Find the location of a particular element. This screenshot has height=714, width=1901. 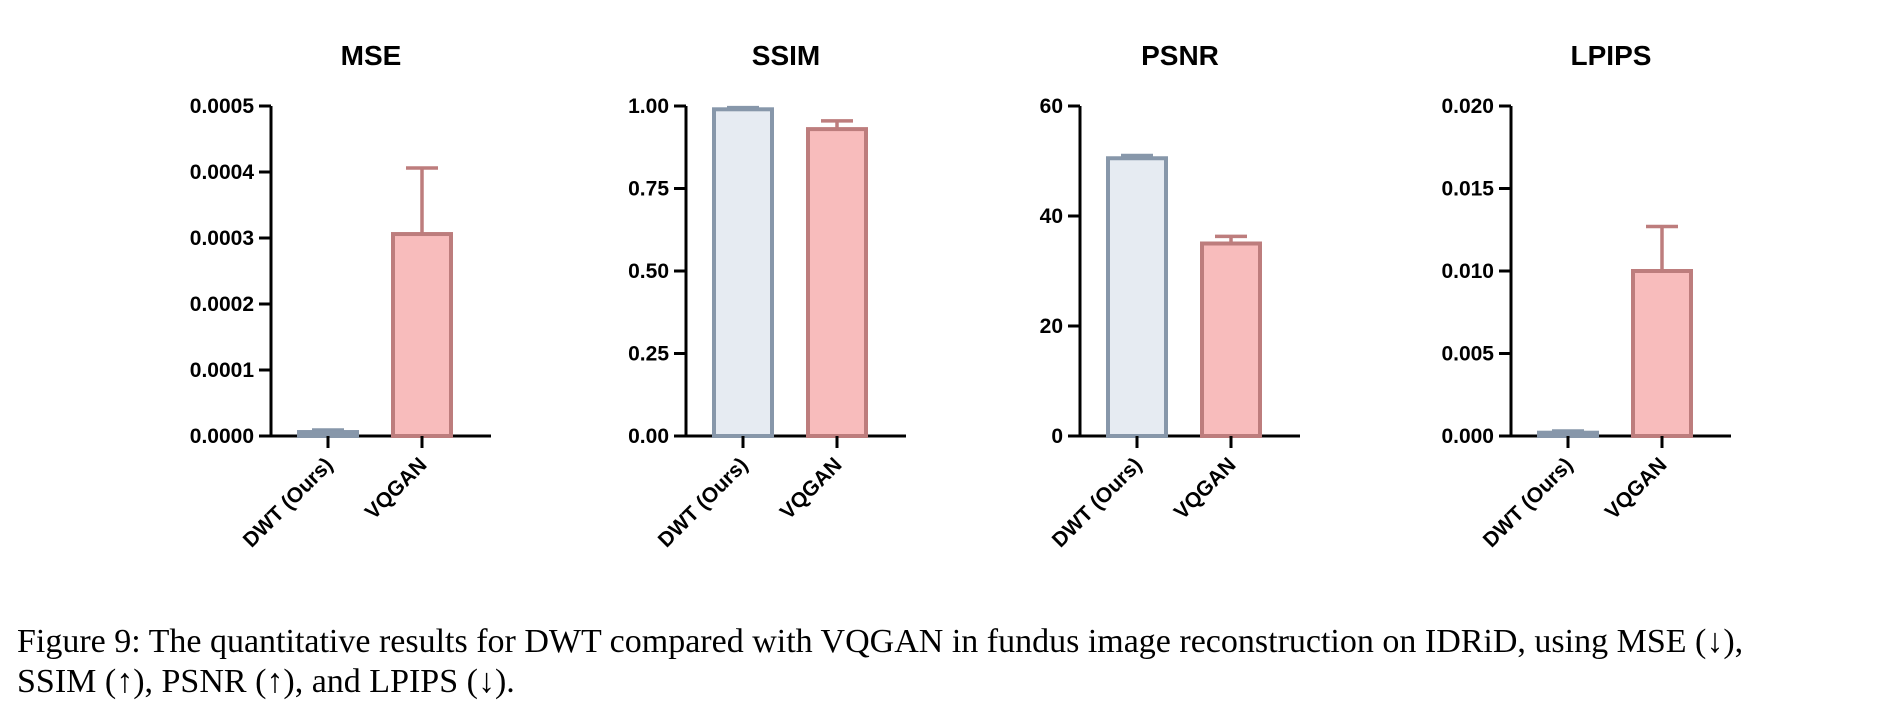

y-tick-label-psnr: 40 is located at coordinates (1051, 216).